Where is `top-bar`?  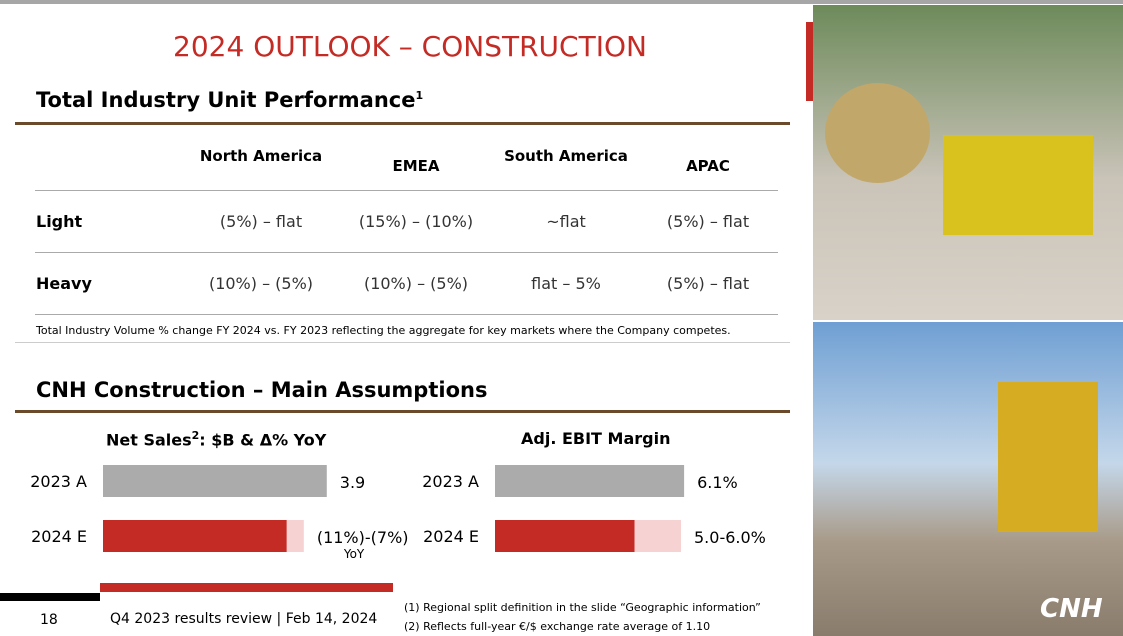 top-bar is located at coordinates (561, 2).